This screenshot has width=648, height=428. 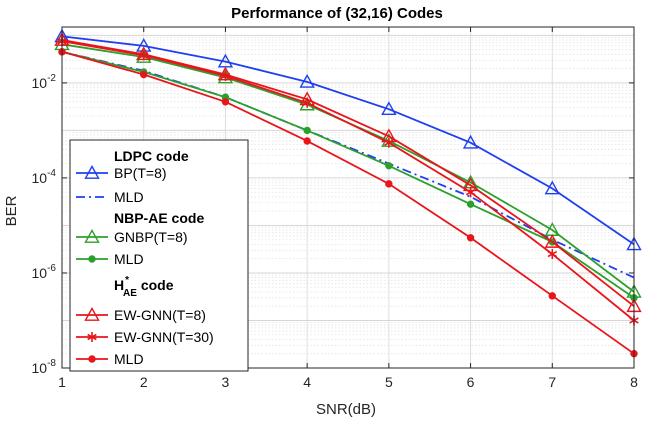 What do you see at coordinates (389, 382) in the screenshot?
I see `x-tick-label: 5` at bounding box center [389, 382].